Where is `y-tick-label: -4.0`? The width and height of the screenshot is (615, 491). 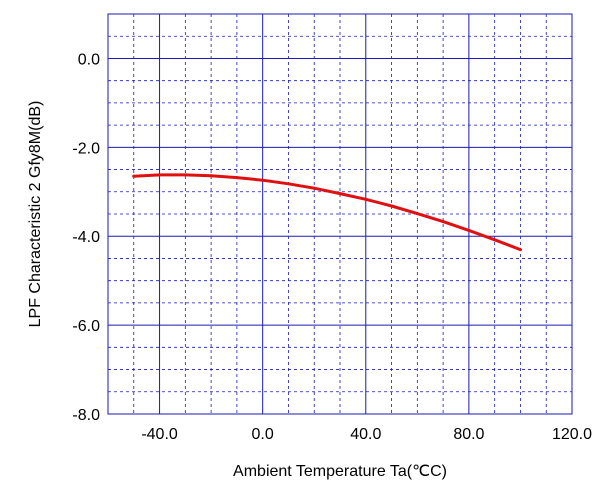
y-tick-label: -4.0 is located at coordinates (86, 237).